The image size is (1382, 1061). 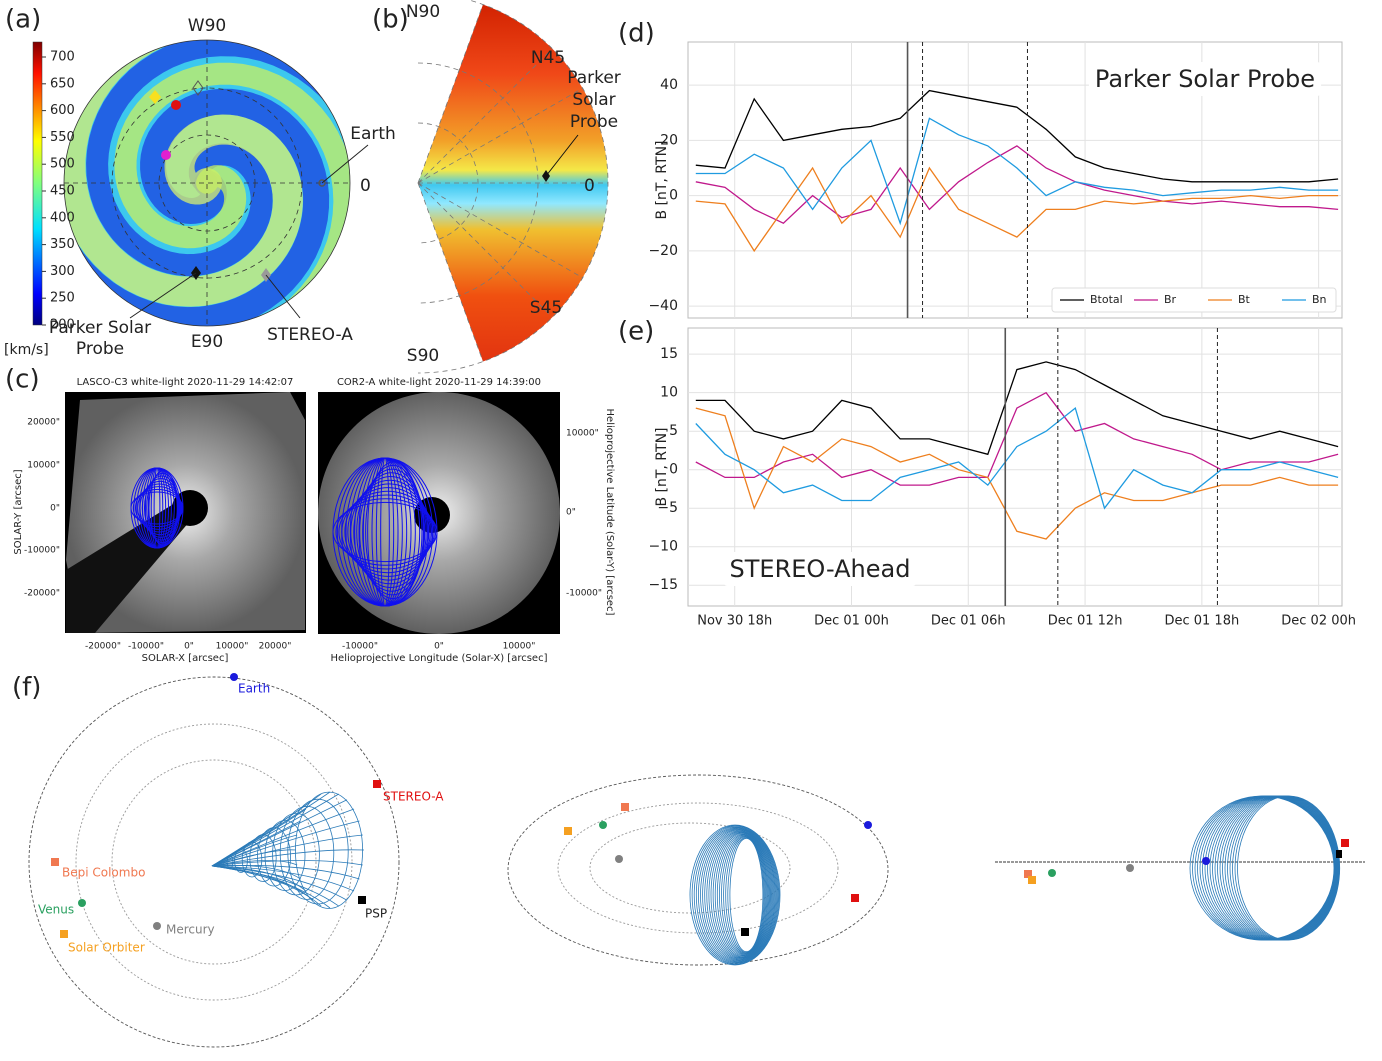 What do you see at coordinates (185, 658) in the screenshot?
I see `x-axis-label: SOLAR-X [arcsec]` at bounding box center [185, 658].